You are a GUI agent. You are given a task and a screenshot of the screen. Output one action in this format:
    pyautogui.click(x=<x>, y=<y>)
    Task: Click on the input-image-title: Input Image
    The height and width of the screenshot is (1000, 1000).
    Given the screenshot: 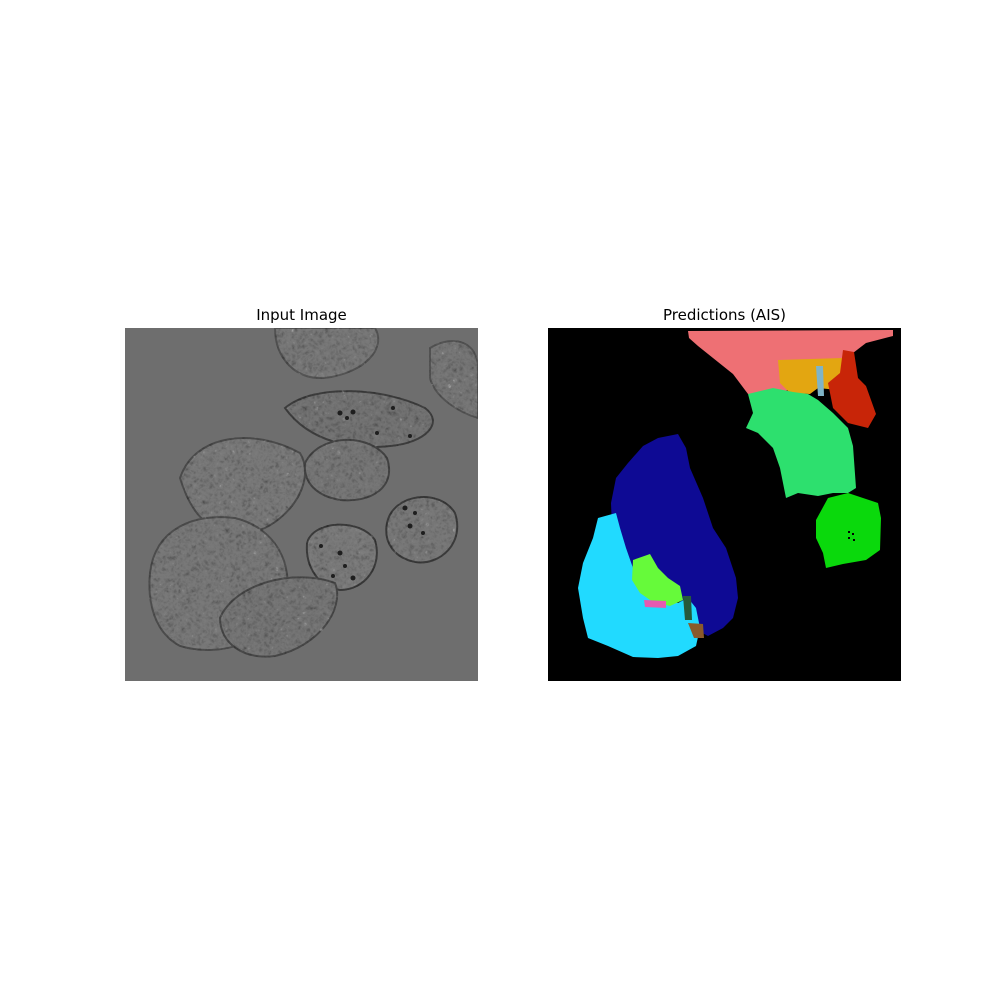 What is the action you would take?
    pyautogui.click(x=301, y=315)
    